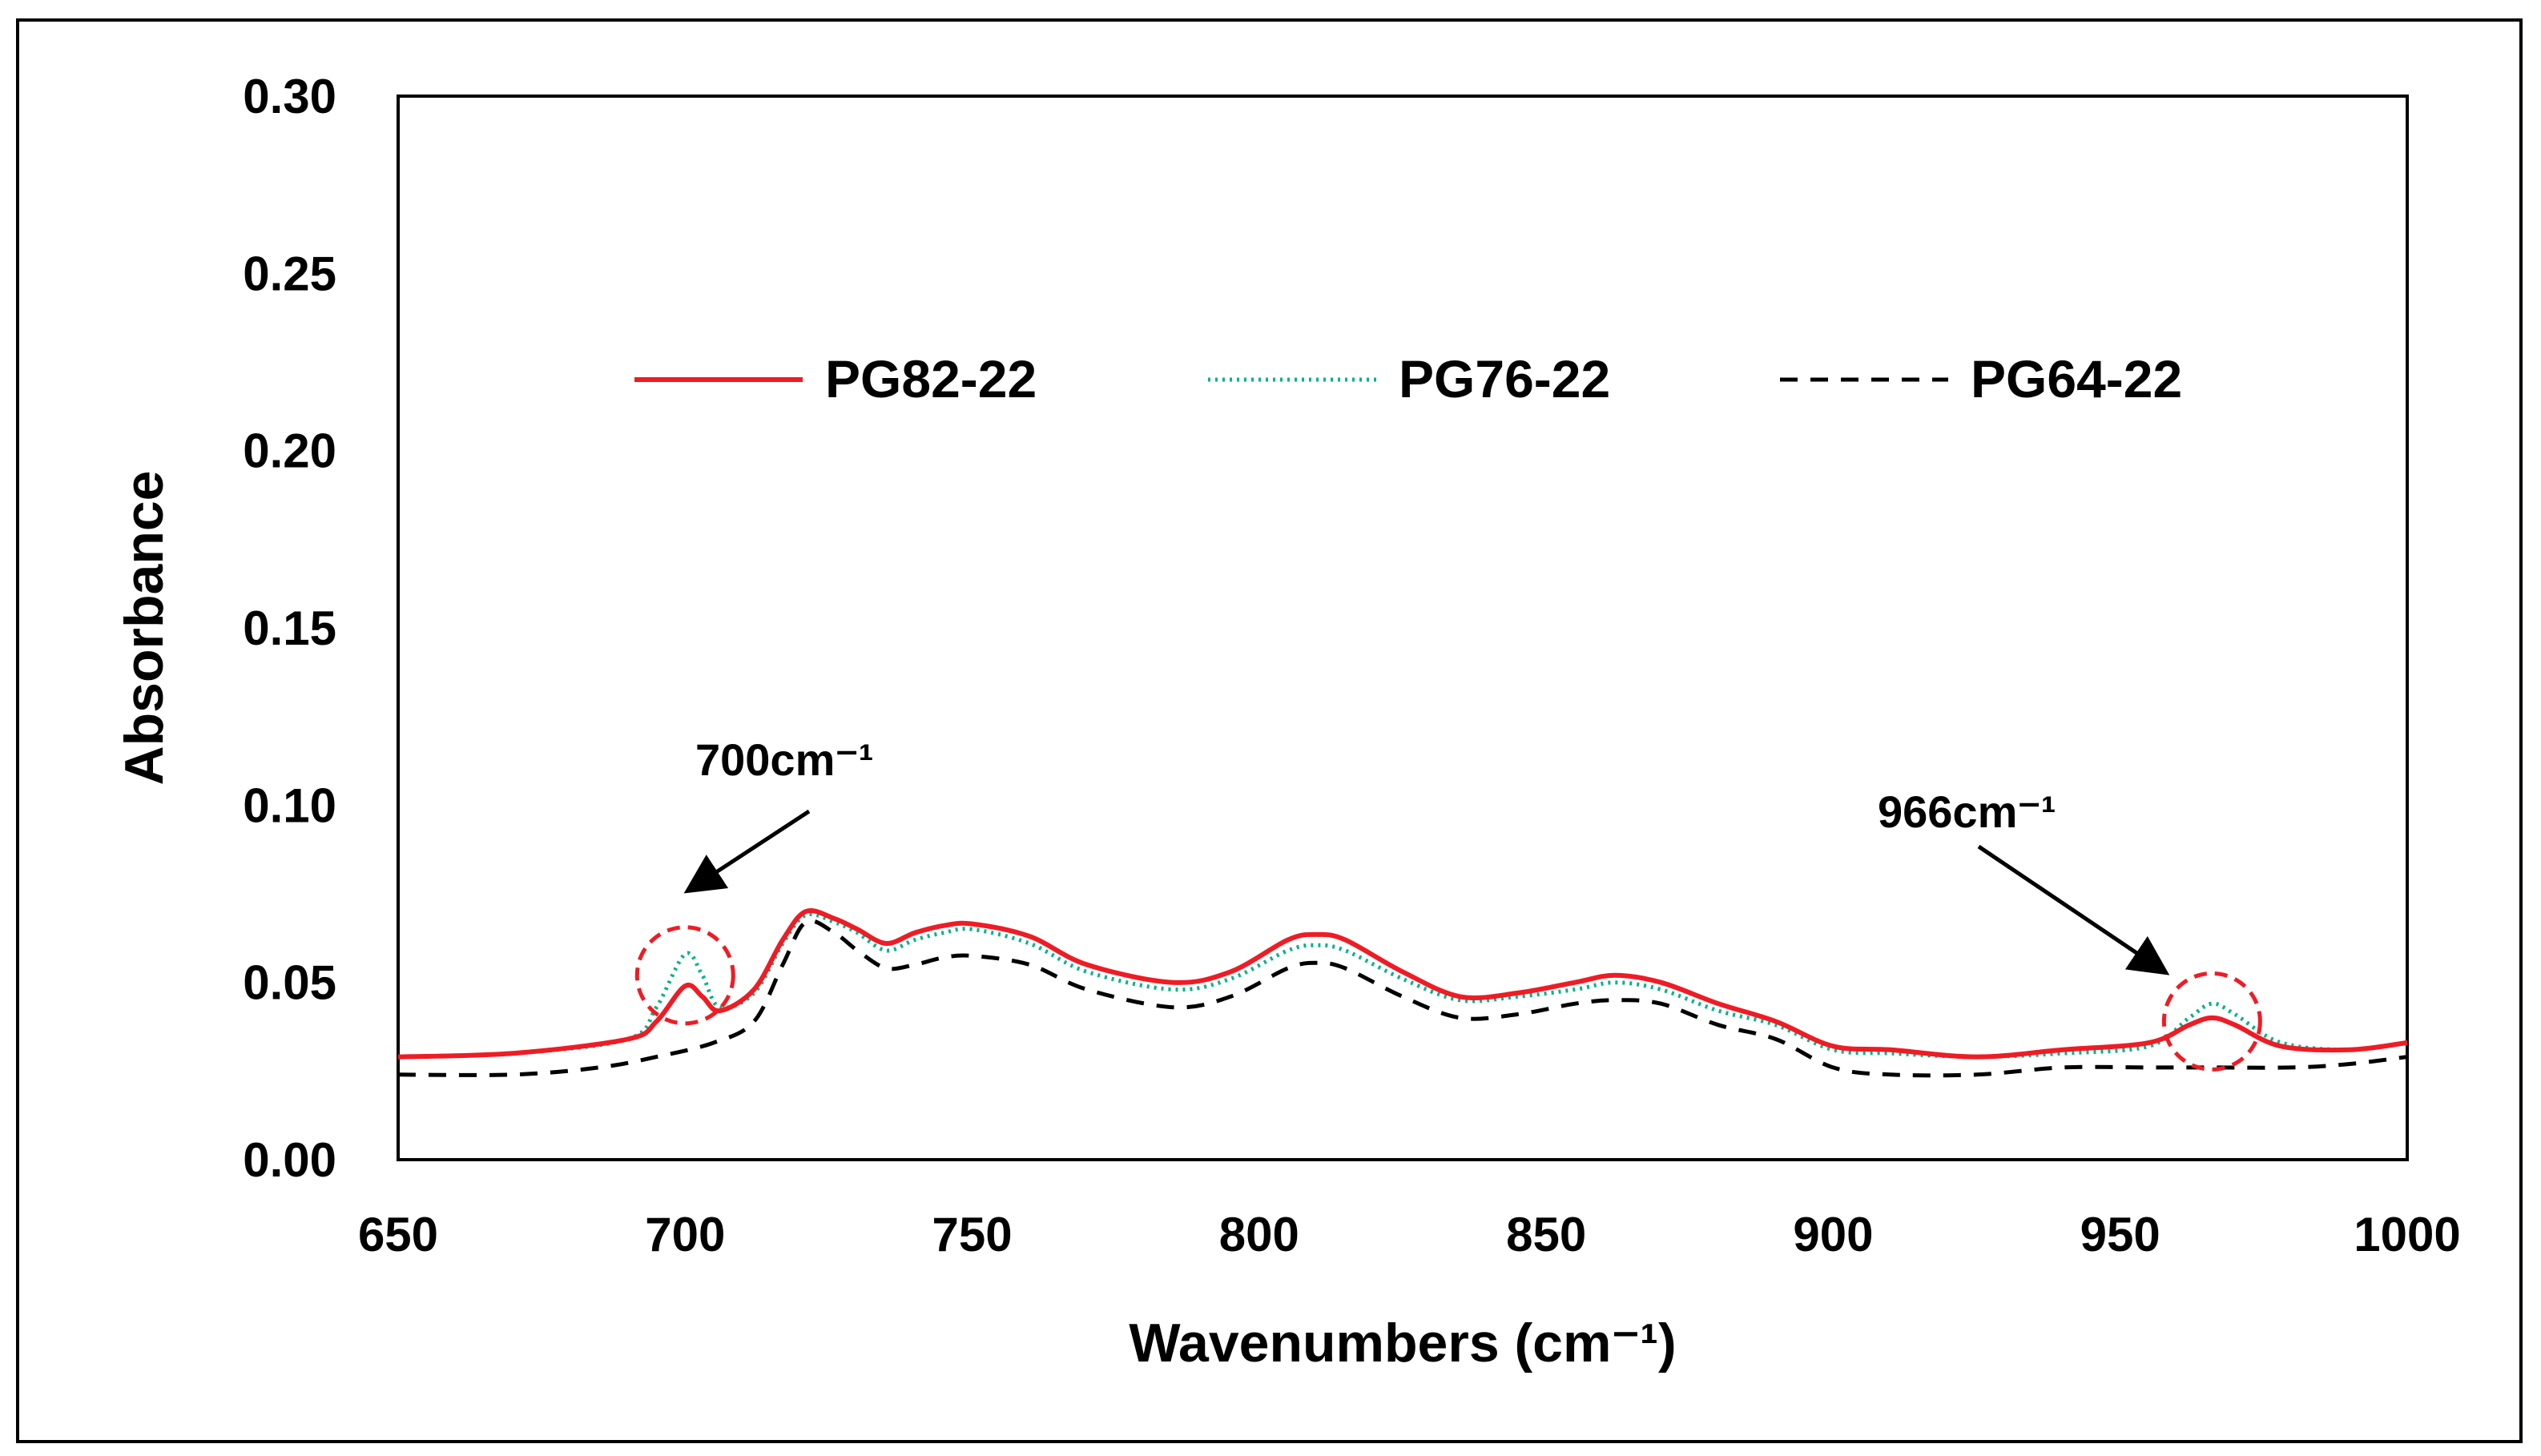  What do you see at coordinates (784, 759) in the screenshot?
I see `annotation-label: 700cm⁻¹` at bounding box center [784, 759].